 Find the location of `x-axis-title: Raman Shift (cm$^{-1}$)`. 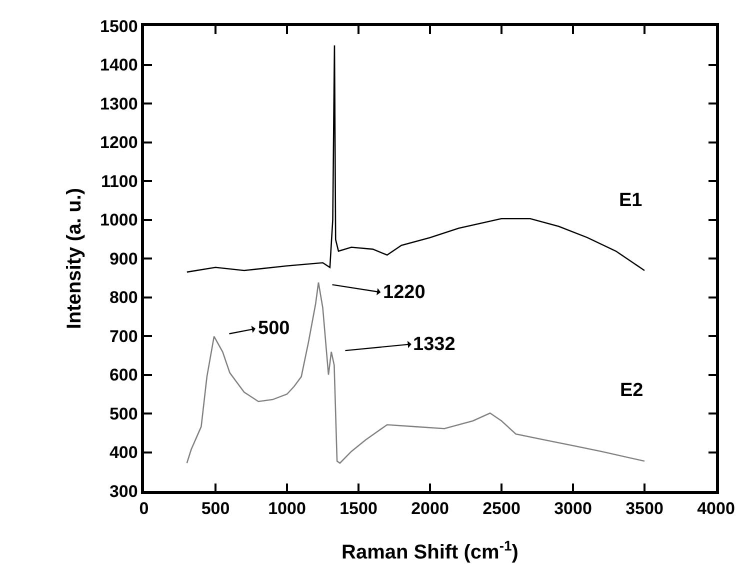

x-axis-title: Raman Shift (cm$^{-1}$) is located at coordinates (430, 550).